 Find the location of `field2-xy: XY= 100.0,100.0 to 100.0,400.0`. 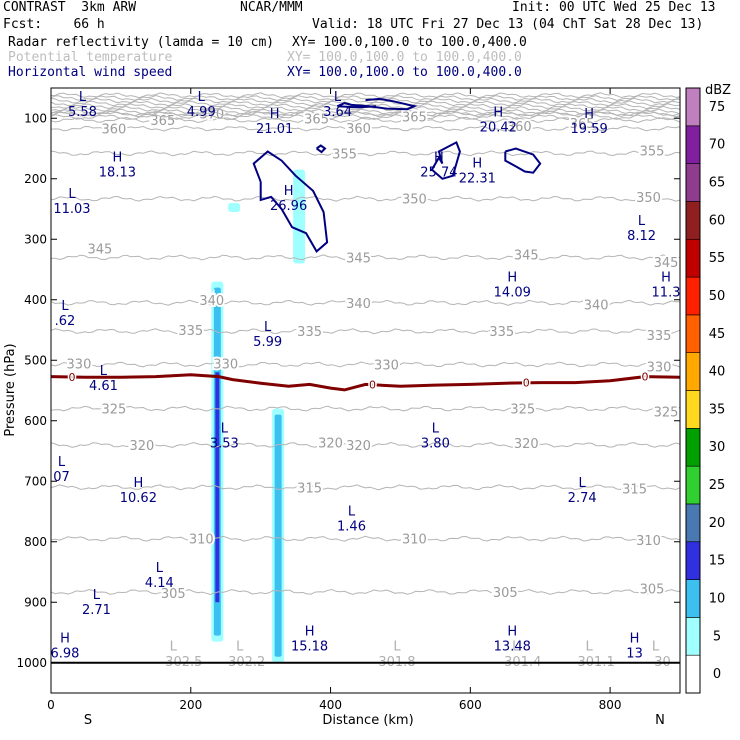

field2-xy: XY= 100.0,100.0 to 100.0,400.0 is located at coordinates (404, 57).